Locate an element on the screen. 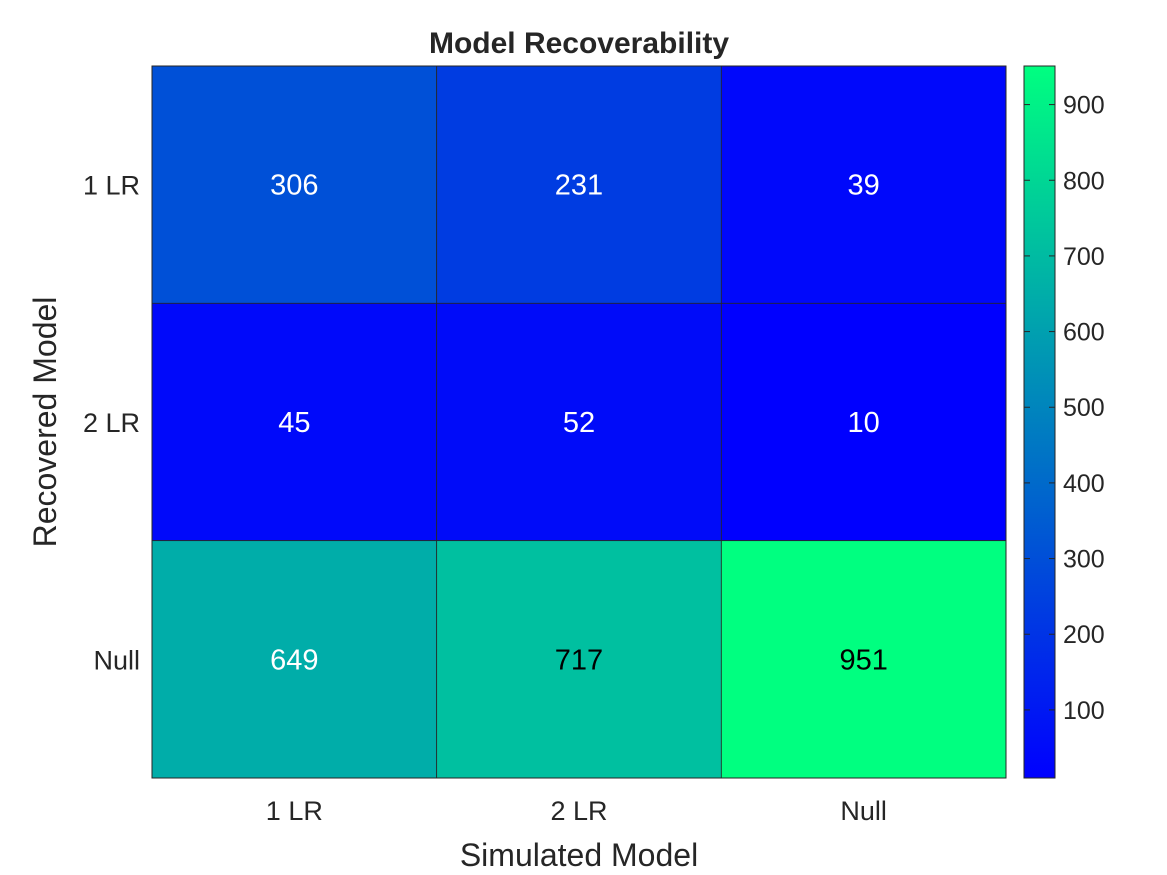 The image size is (1167, 875). cell-value-label: 231 is located at coordinates (579, 186).